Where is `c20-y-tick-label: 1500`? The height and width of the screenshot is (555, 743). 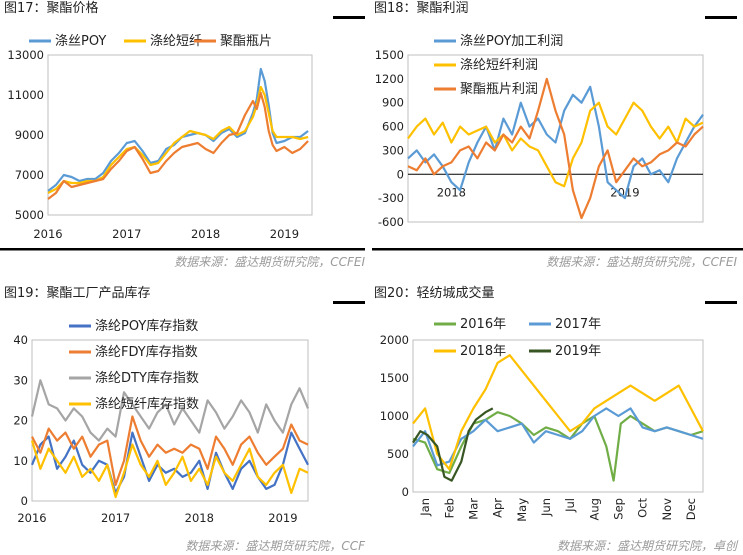
c20-y-tick-label: 1500 is located at coordinates (394, 378).